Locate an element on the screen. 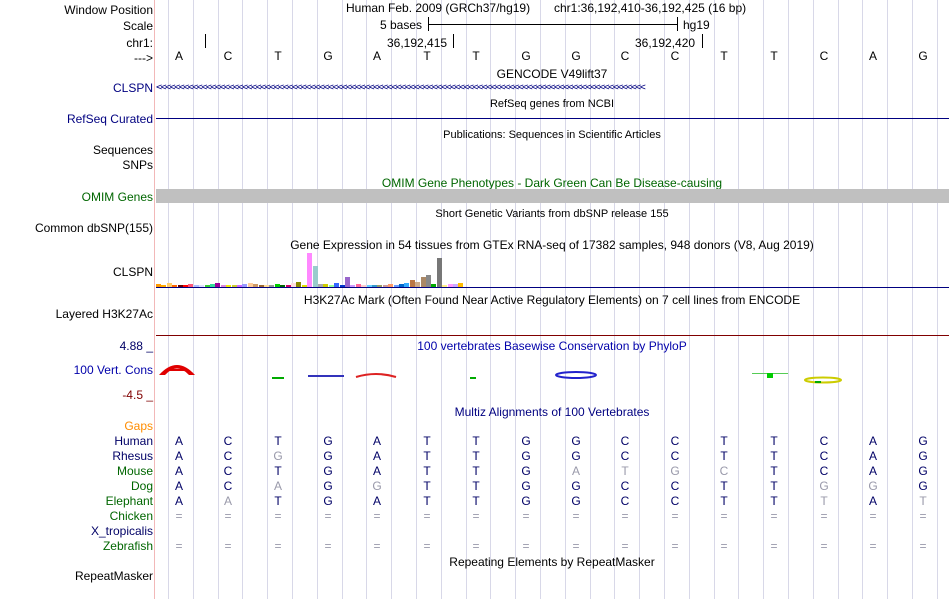 The width and height of the screenshot is (950, 599). omim-gene-bar is located at coordinates (552, 196).